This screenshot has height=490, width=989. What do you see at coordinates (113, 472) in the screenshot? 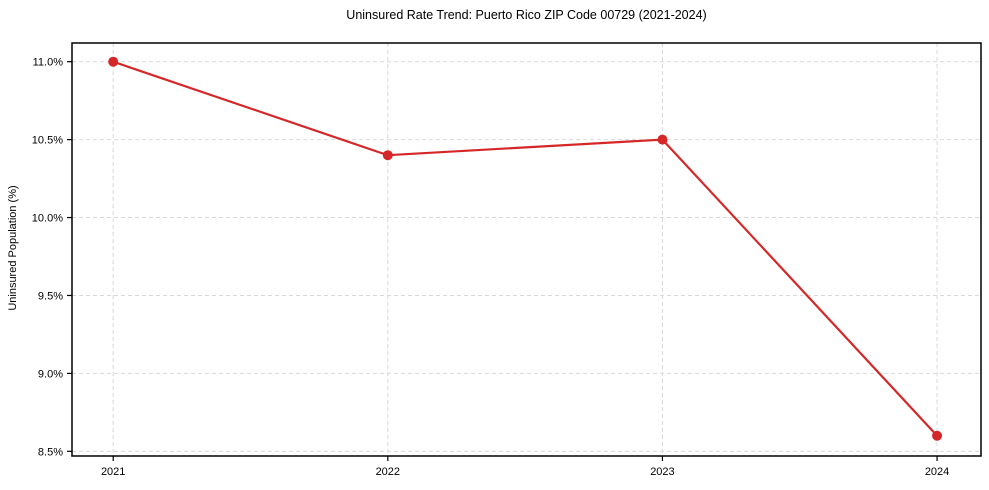
I see `x-tick-label: 2021` at bounding box center [113, 472].